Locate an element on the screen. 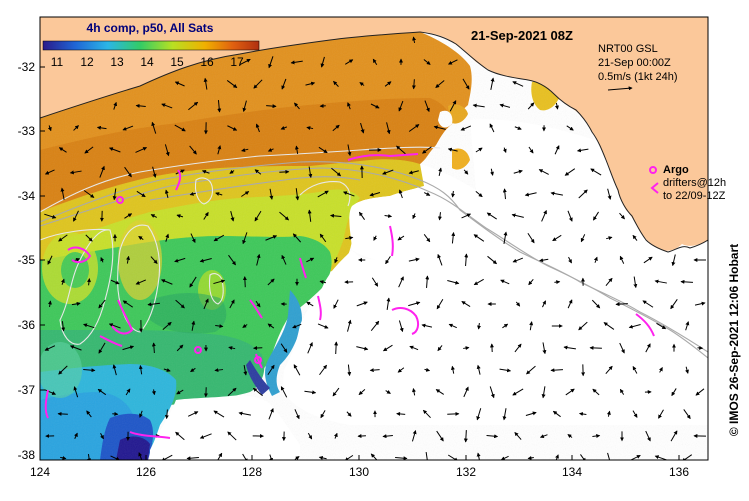 Image resolution: width=749 pixels, height=501 pixels. argo-legend-label: Argo is located at coordinates (676, 170).